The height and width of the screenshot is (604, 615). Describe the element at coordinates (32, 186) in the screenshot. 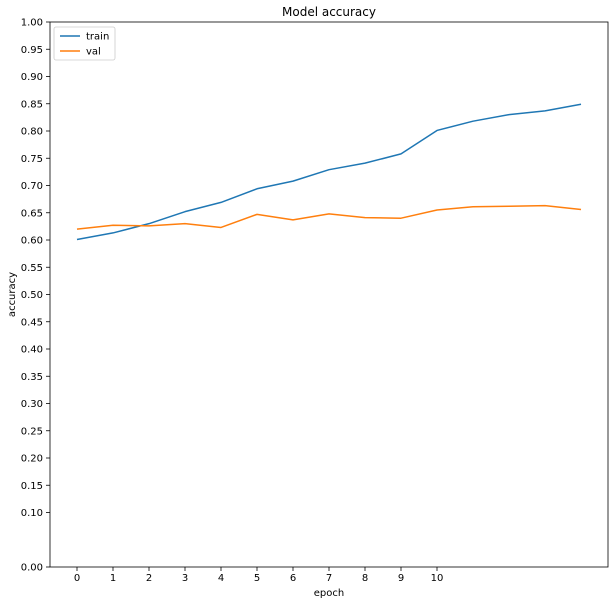

I see `y-tick-label: 0.70` at that location.